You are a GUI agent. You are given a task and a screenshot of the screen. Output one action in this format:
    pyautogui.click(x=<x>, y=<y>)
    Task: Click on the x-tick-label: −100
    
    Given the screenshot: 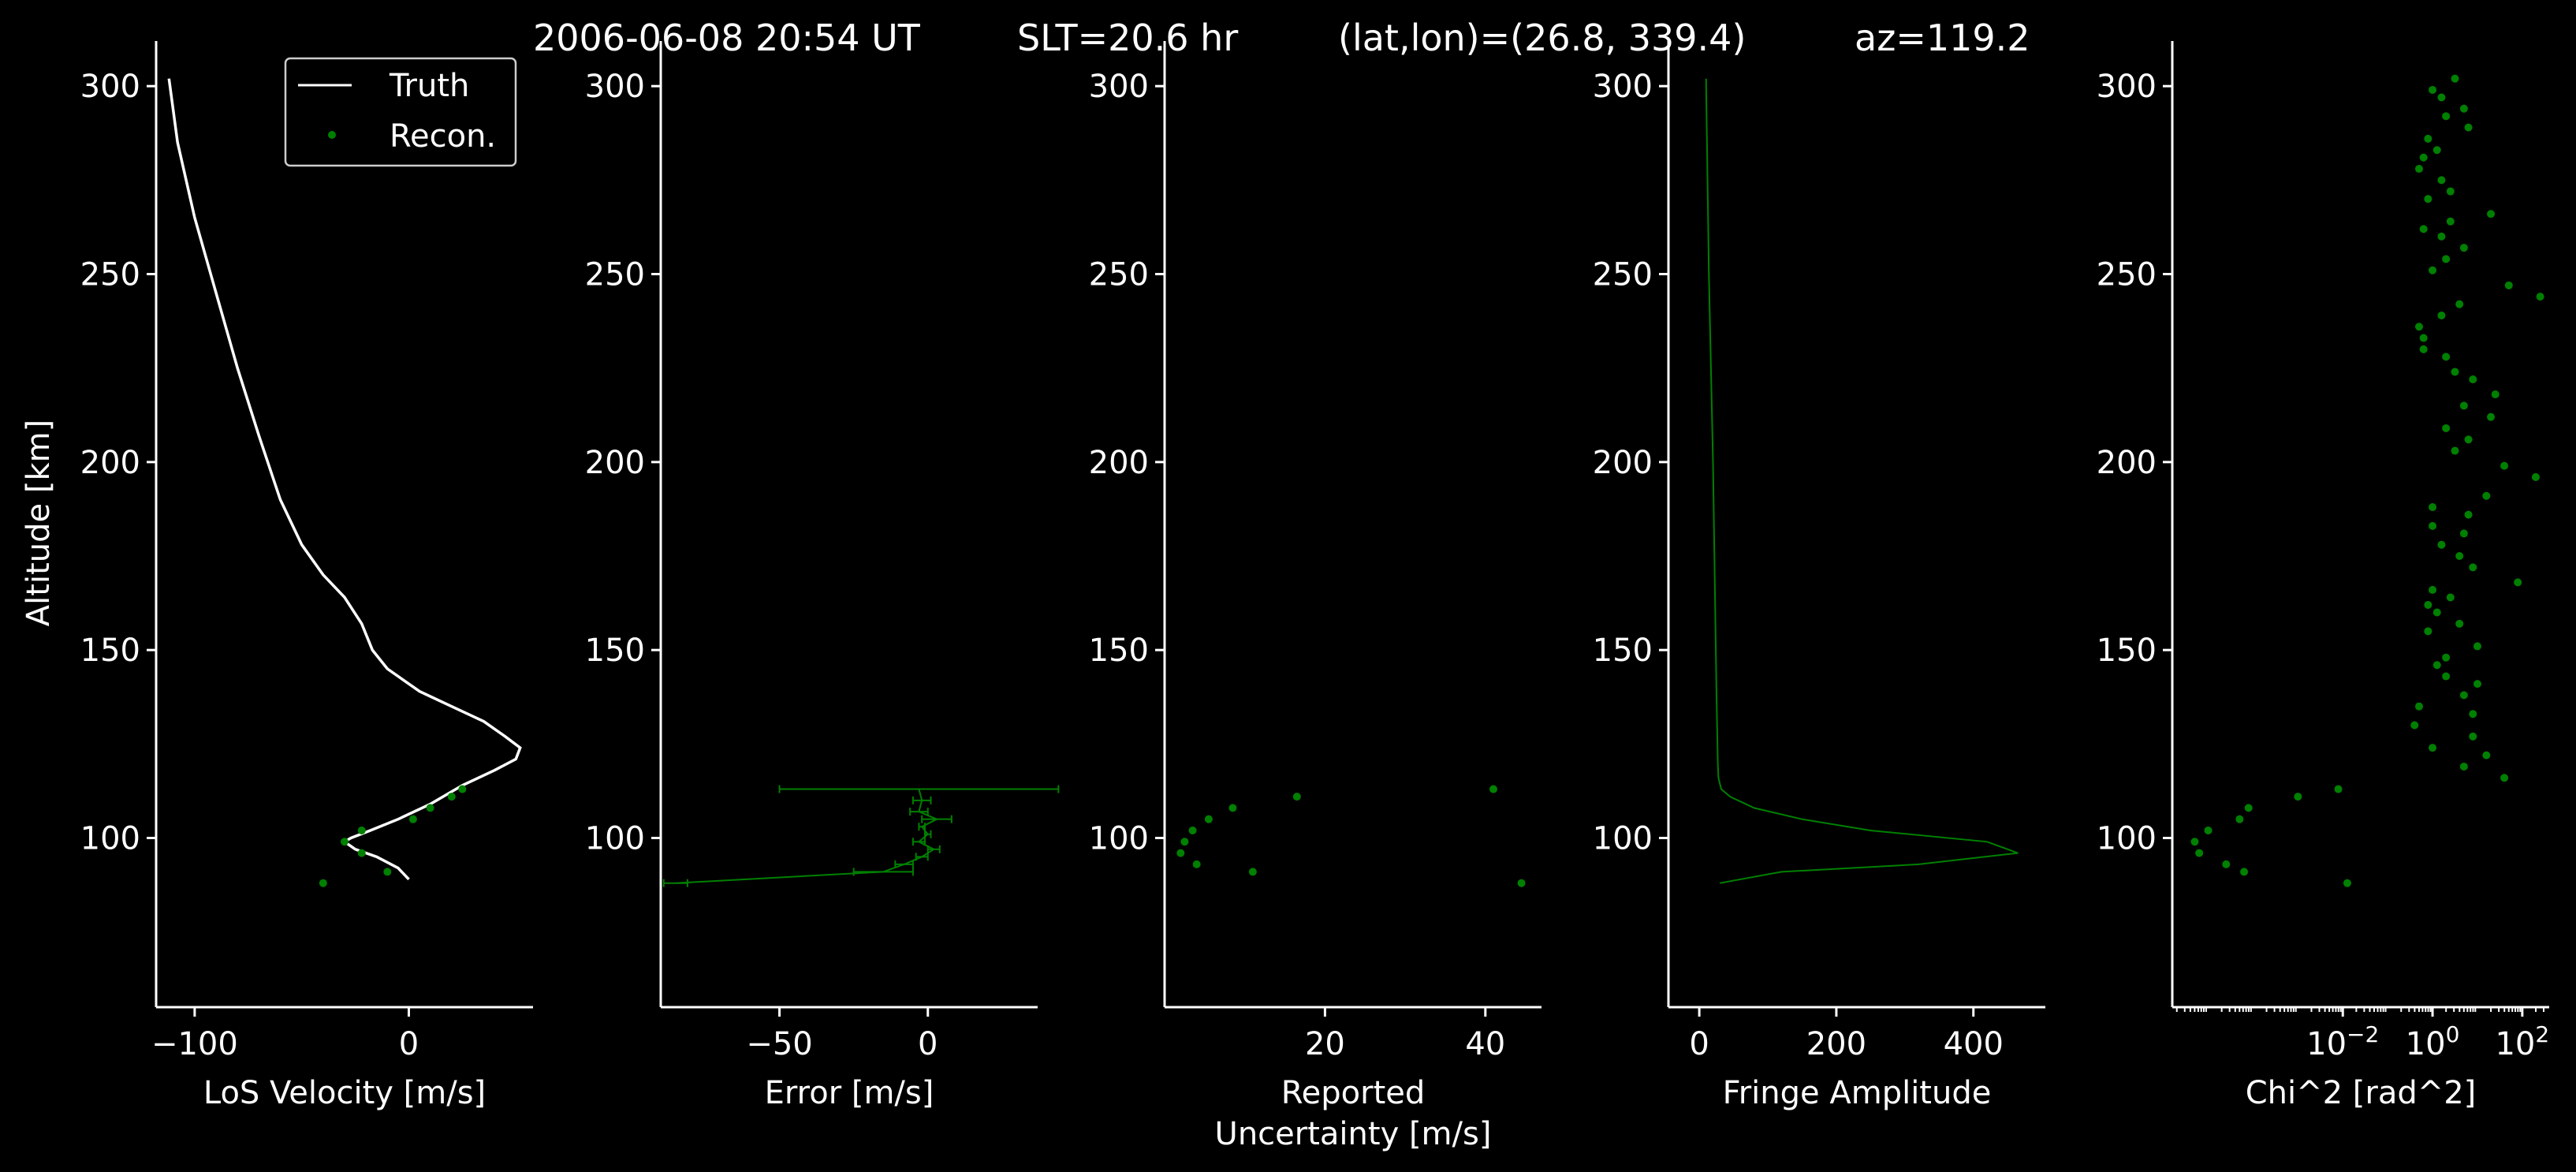 What is the action you would take?
    pyautogui.click(x=195, y=1044)
    